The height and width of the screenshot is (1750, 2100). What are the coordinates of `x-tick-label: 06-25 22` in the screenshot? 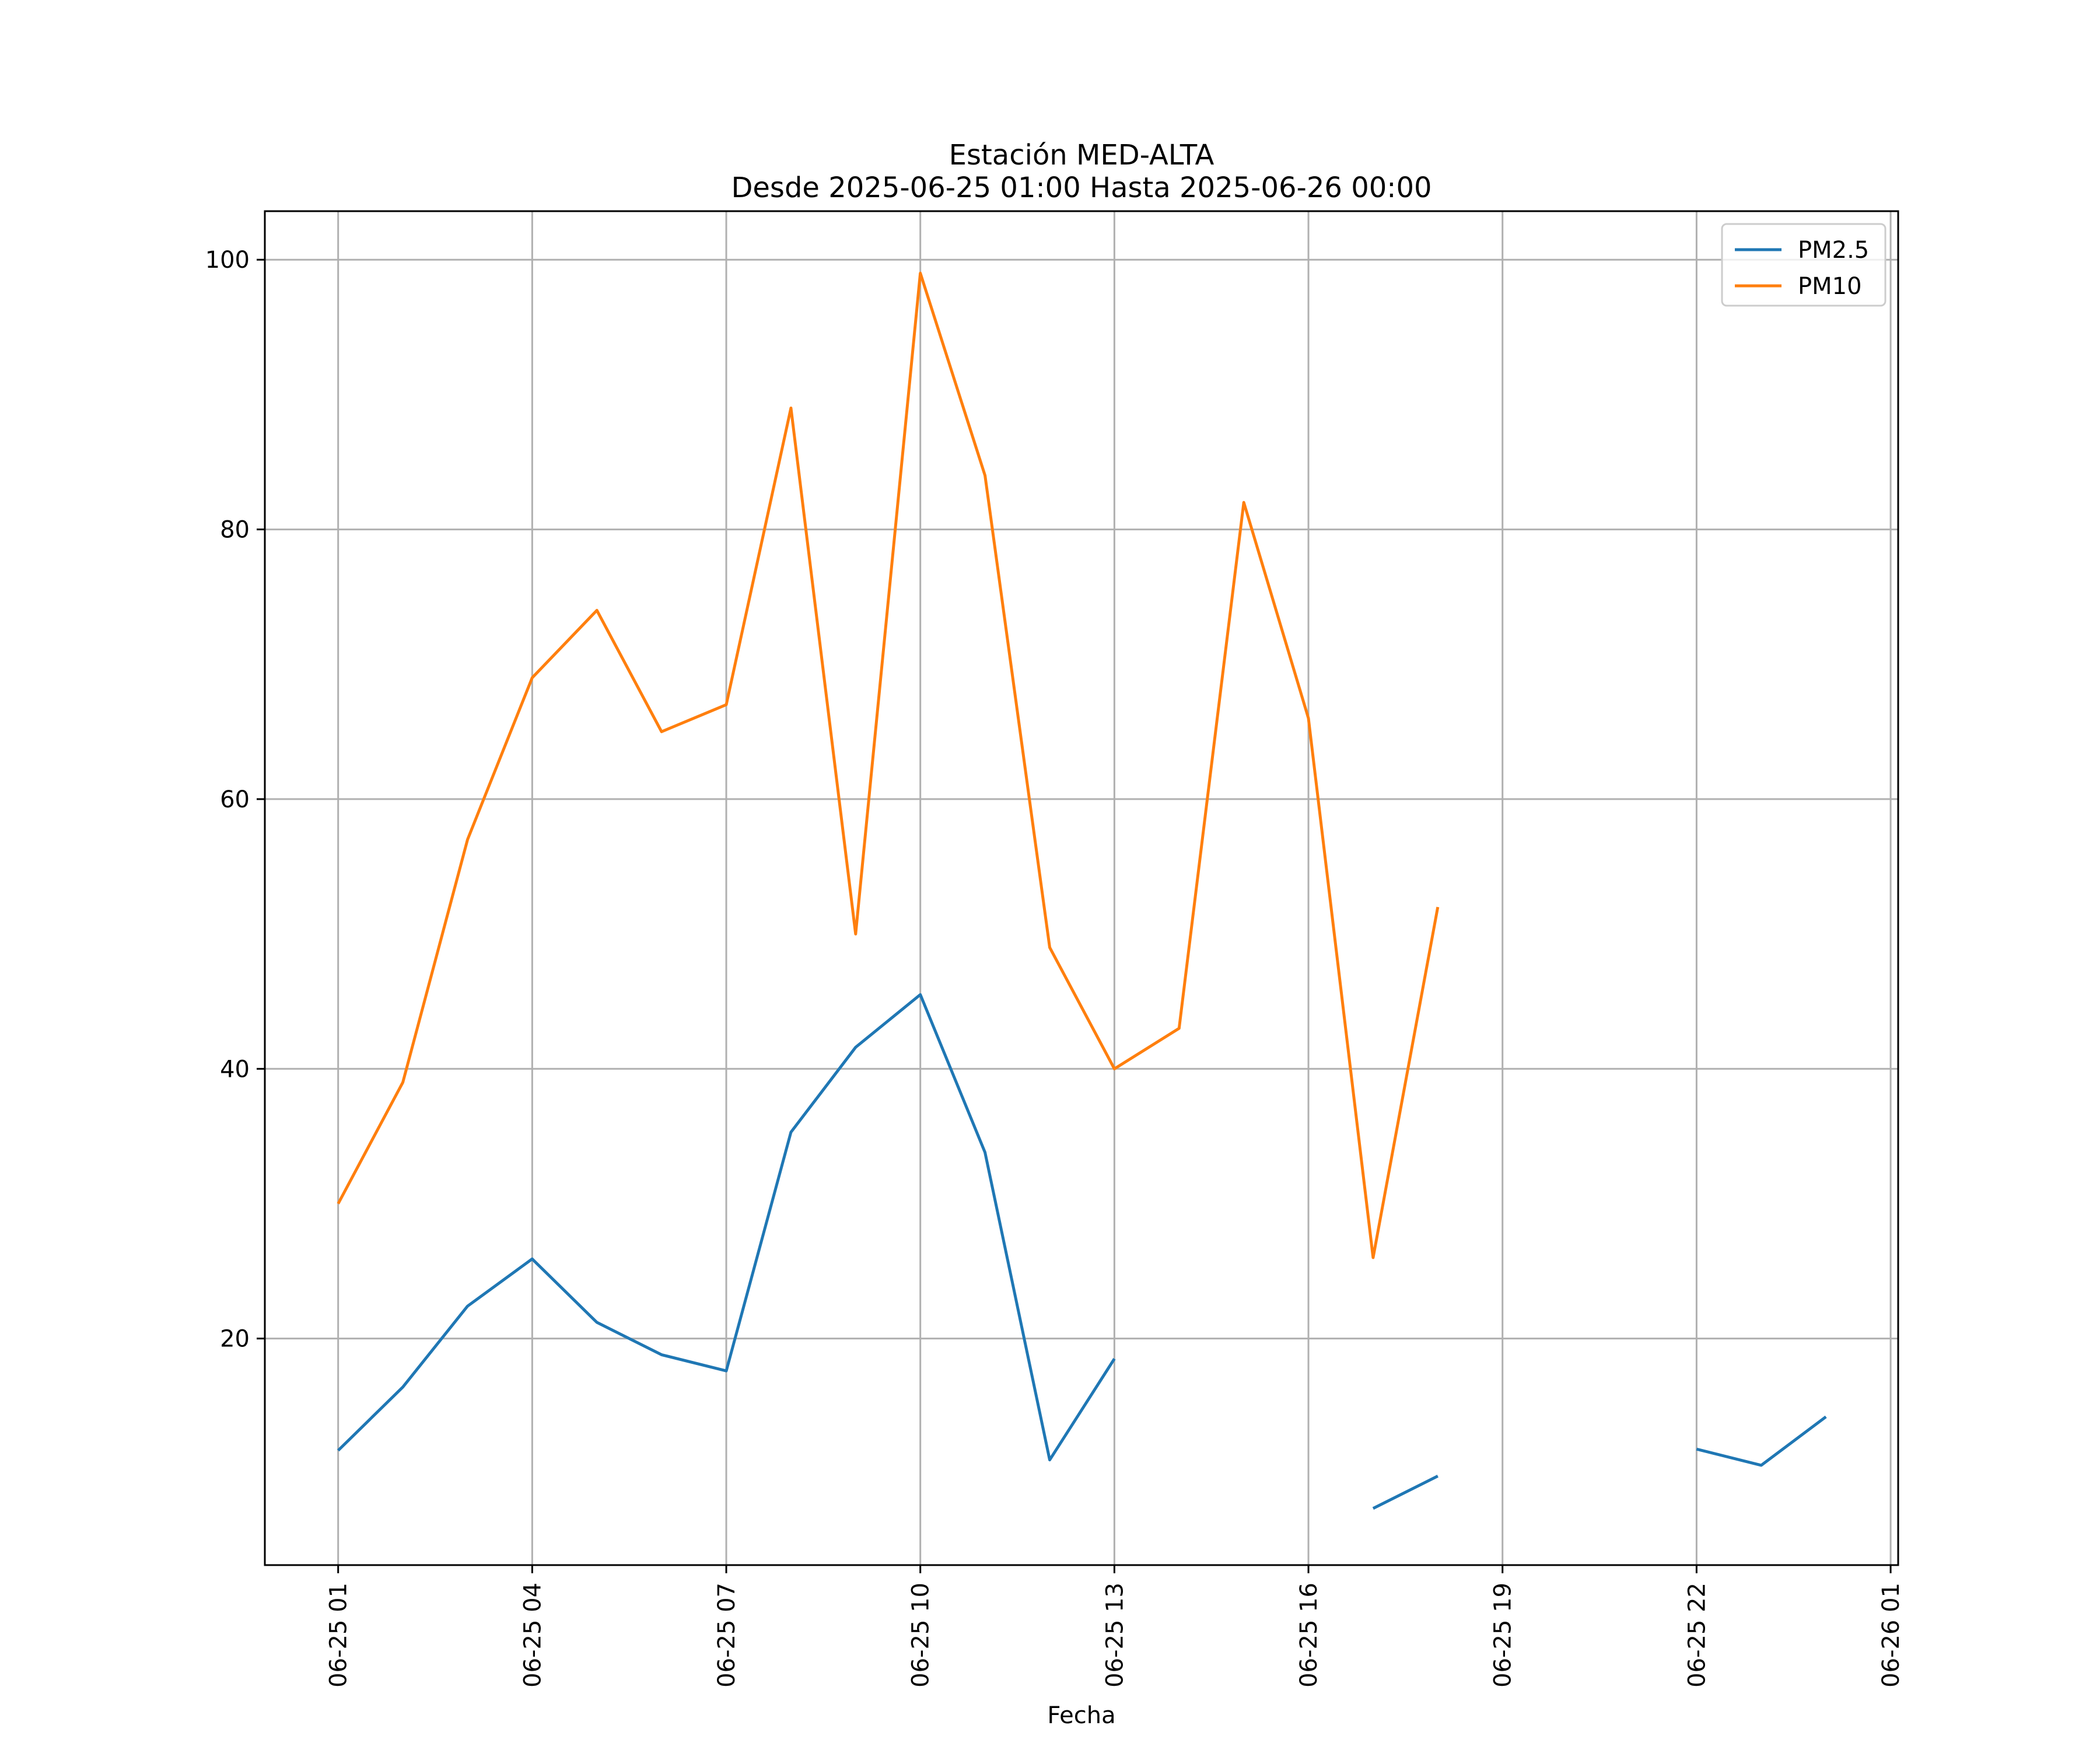 It's located at (1697, 1636).